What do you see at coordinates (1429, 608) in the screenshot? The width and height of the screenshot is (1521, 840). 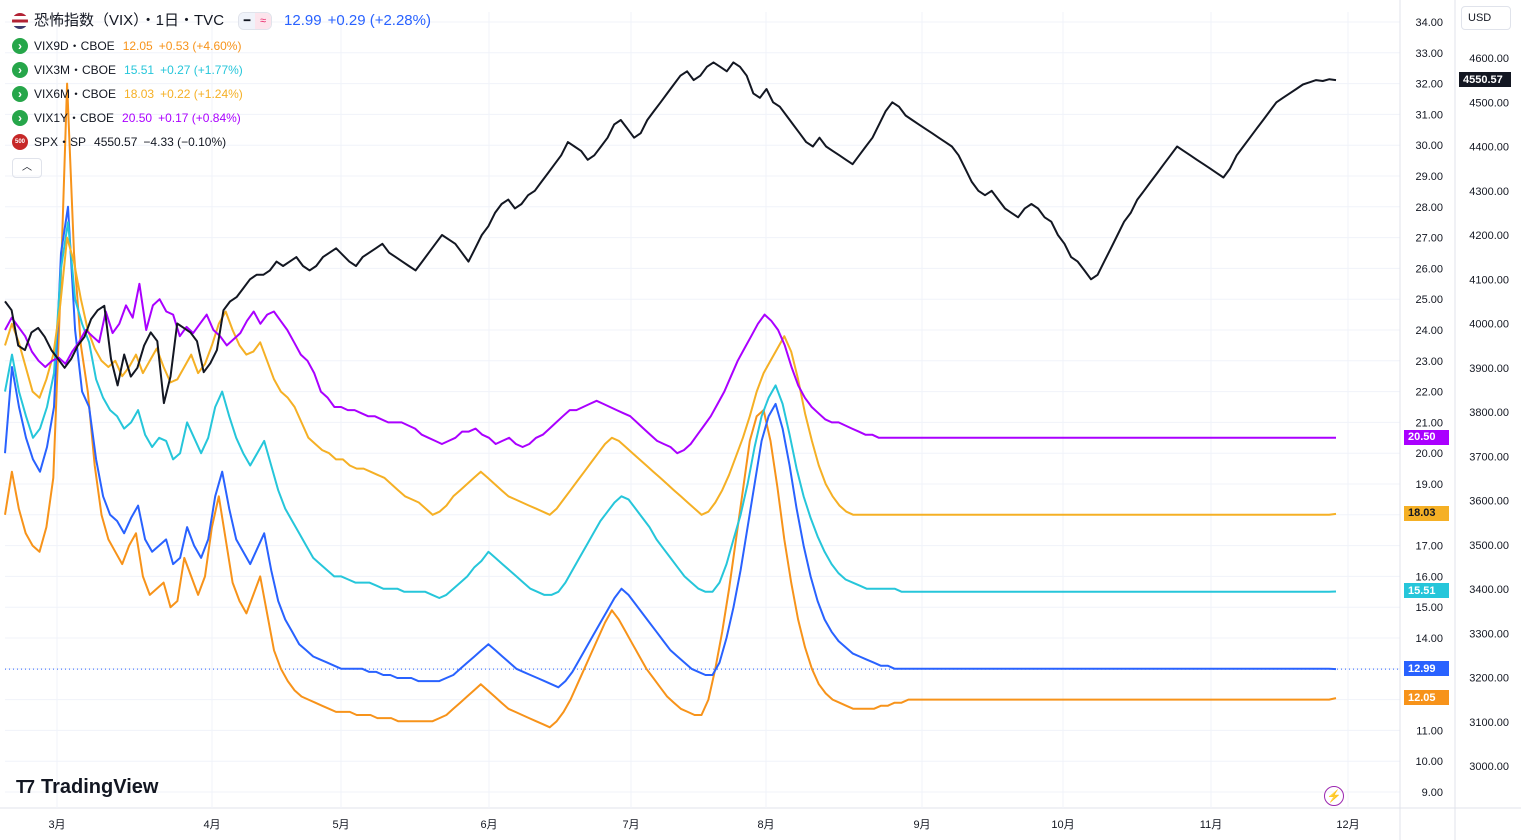 I see `left-tick-label: 15.00` at bounding box center [1429, 608].